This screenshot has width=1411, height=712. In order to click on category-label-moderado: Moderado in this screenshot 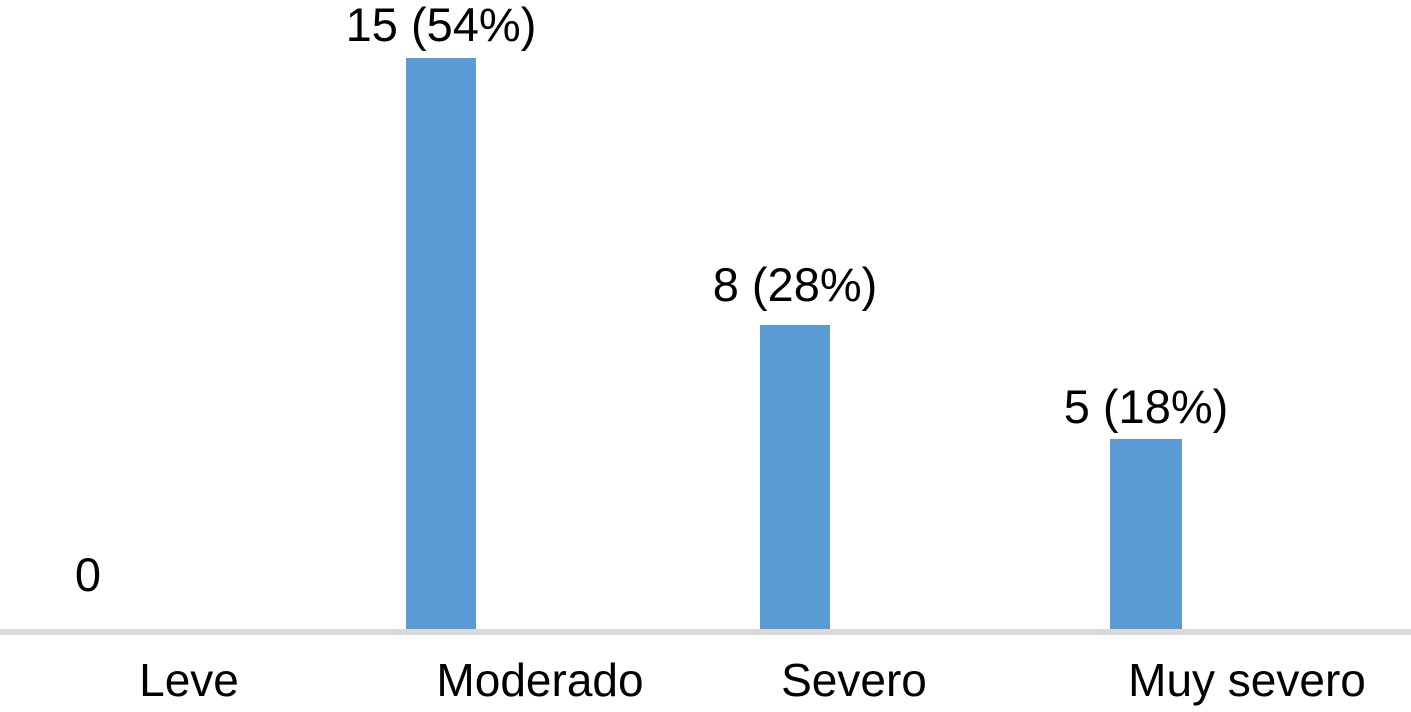, I will do `click(540, 680)`.